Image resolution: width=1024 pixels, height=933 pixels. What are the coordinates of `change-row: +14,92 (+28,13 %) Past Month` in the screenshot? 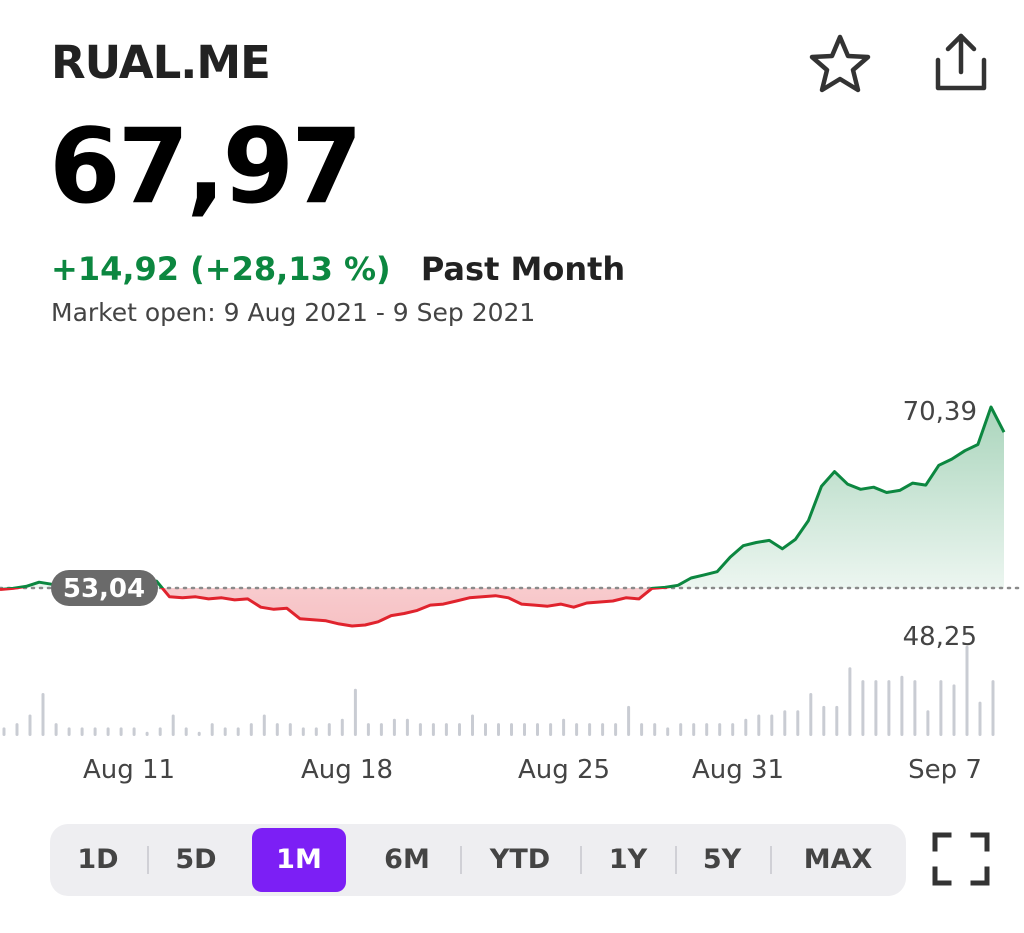 It's located at (338, 269).